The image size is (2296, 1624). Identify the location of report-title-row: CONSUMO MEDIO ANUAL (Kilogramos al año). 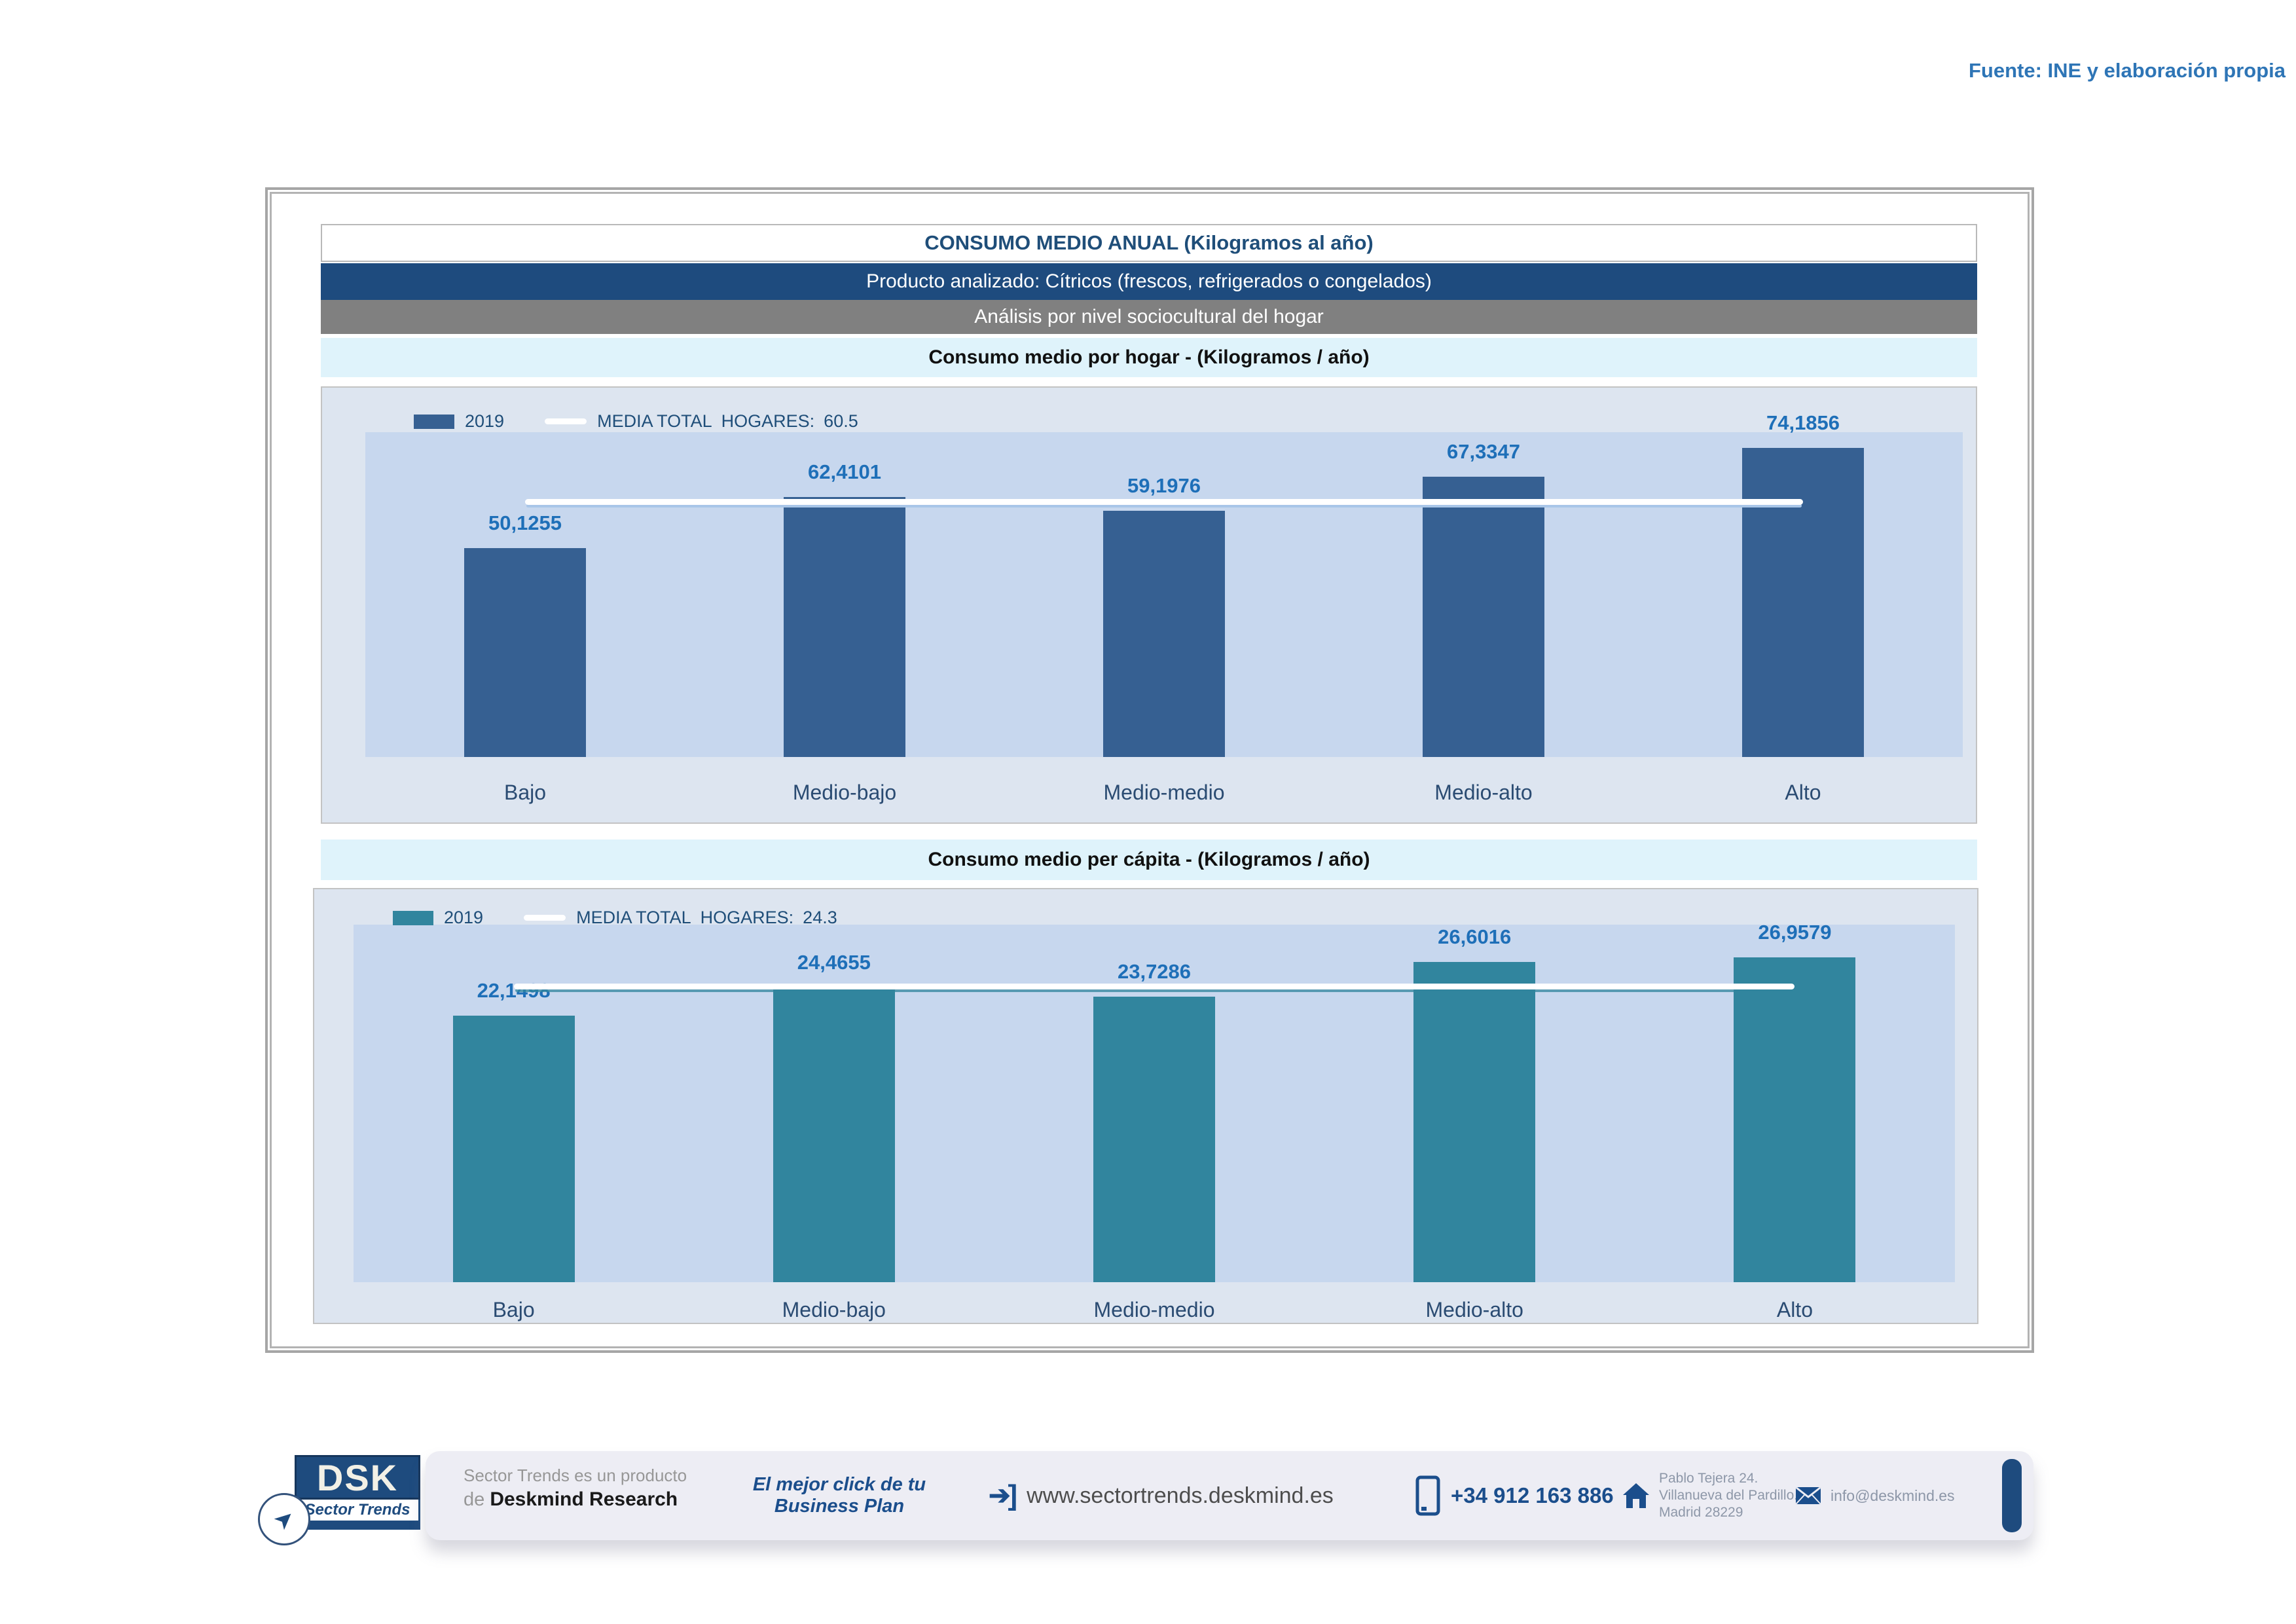
(1149, 243).